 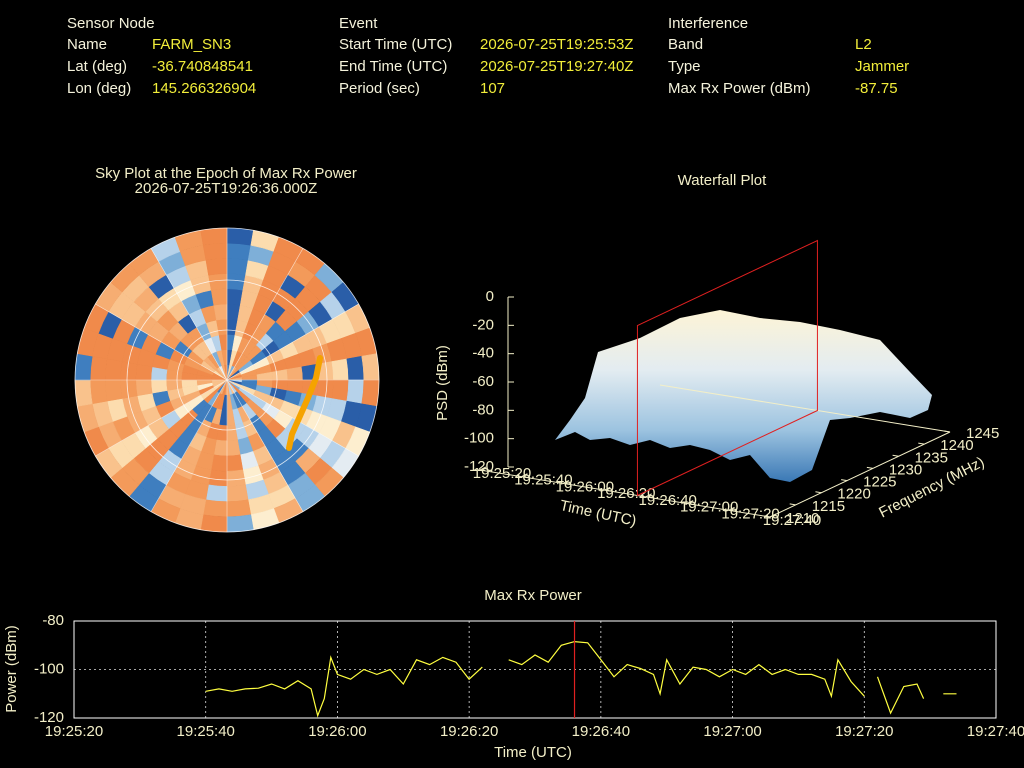 I want to click on plot-frame, so click(x=535, y=669).